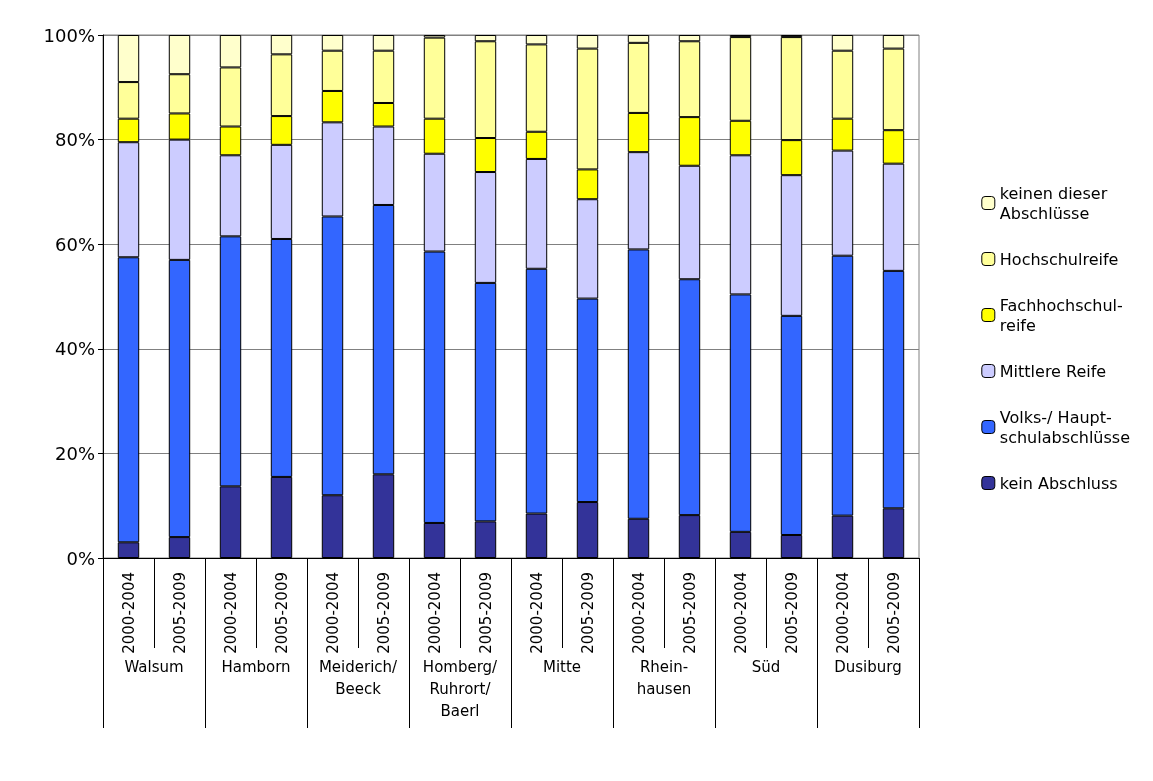  I want to click on legend-label: kein Abschluss, so click(1058, 483).